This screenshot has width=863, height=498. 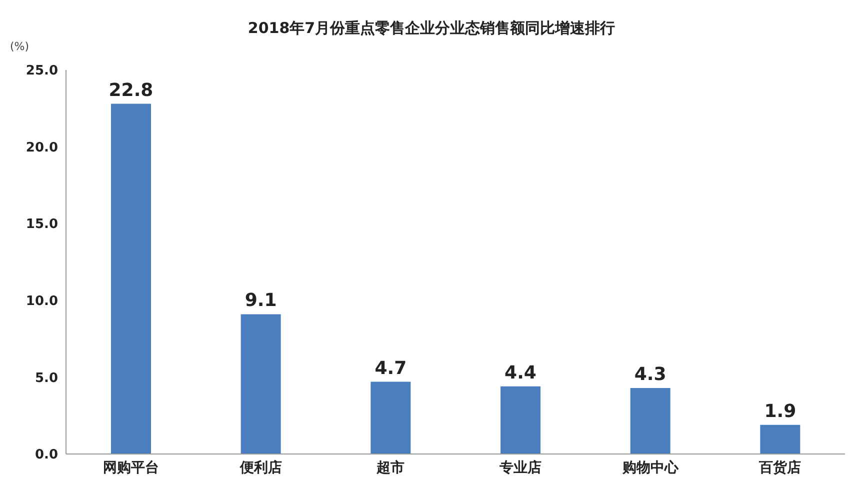 What do you see at coordinates (46, 378) in the screenshot?
I see `y-tick-label: 5.0` at bounding box center [46, 378].